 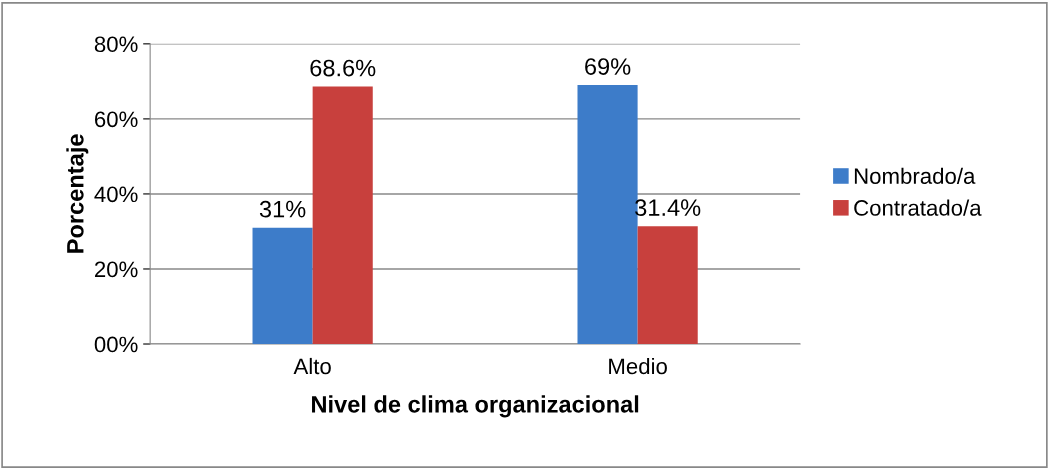 What do you see at coordinates (116, 194) in the screenshot?
I see `y-tick-label: 40%` at bounding box center [116, 194].